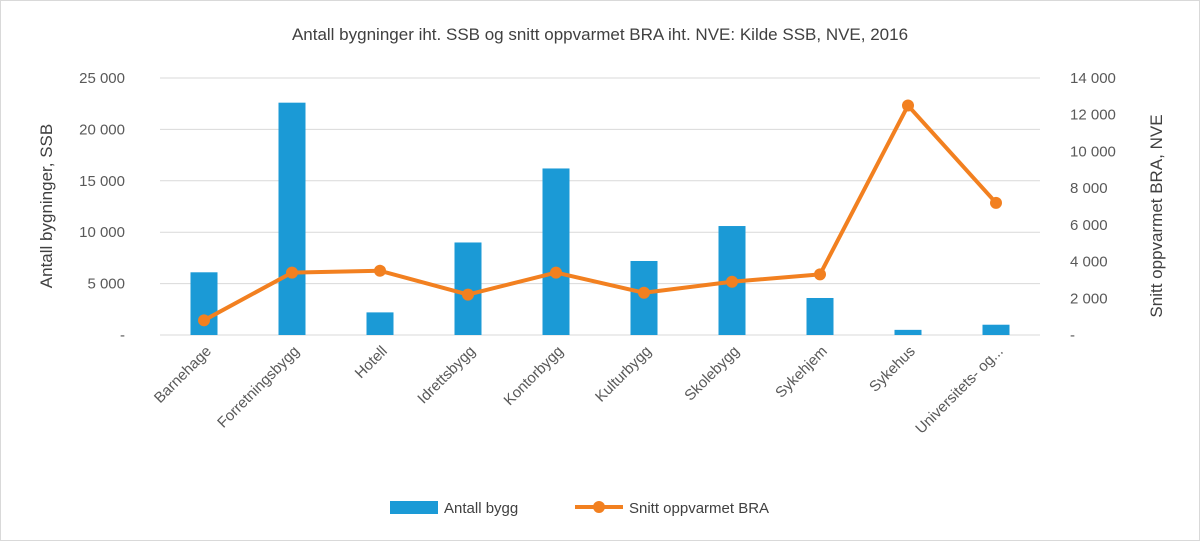 The width and height of the screenshot is (1200, 541). What do you see at coordinates (102, 232) in the screenshot?
I see `left-tick-label: 10 000` at bounding box center [102, 232].